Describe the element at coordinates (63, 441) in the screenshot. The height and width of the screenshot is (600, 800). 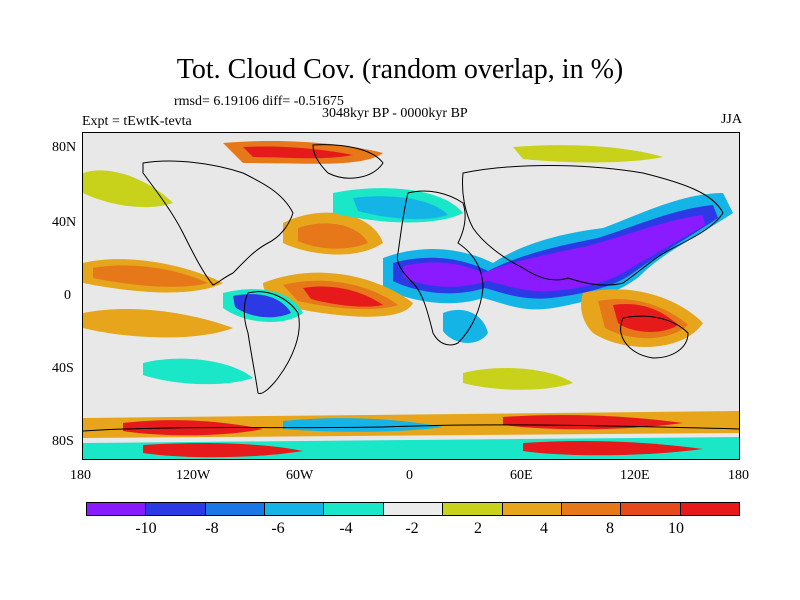
I see `lat-label-80s: 80S` at that location.